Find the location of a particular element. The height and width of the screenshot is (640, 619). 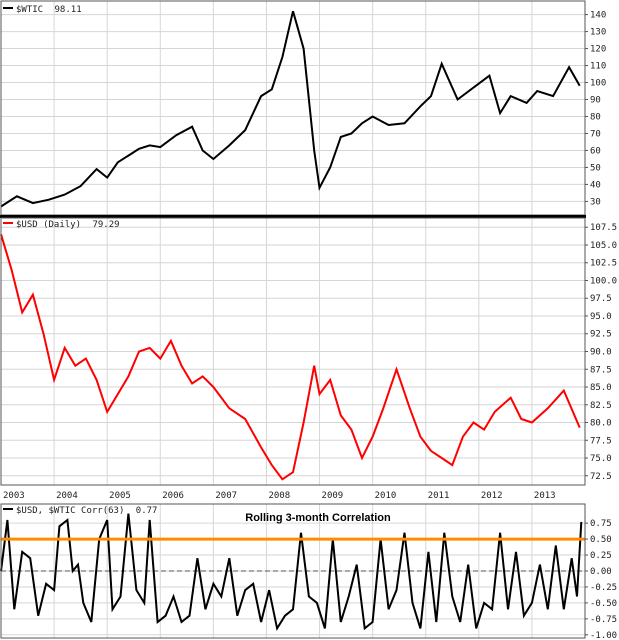

usd-last-value: 79.29 is located at coordinates (105, 225).